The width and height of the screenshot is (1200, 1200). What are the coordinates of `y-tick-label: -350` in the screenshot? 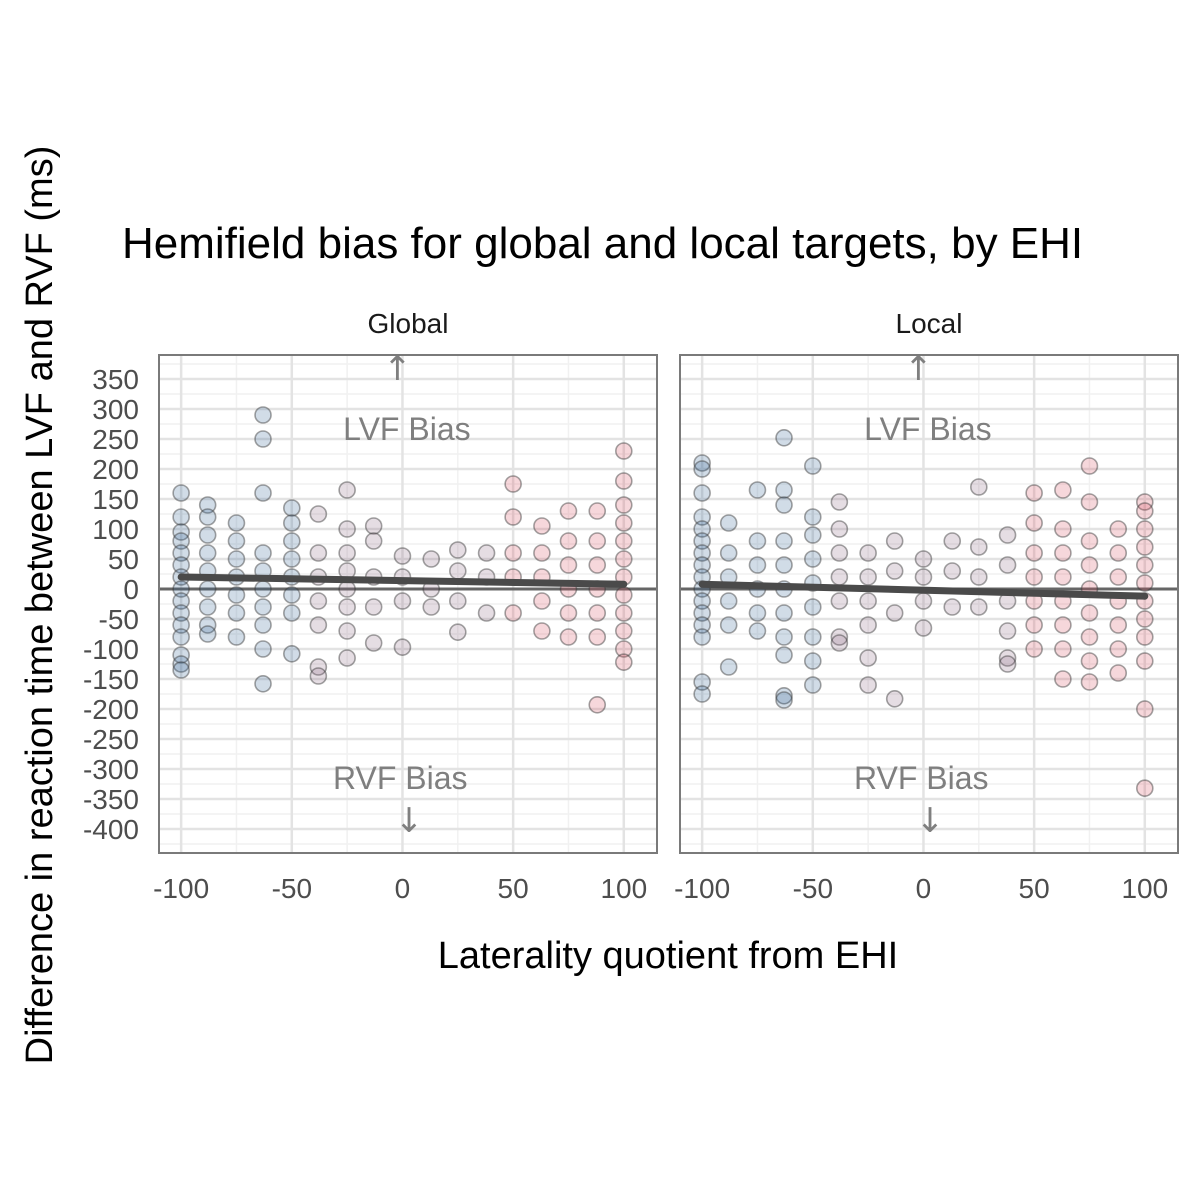 It's located at (111, 799).